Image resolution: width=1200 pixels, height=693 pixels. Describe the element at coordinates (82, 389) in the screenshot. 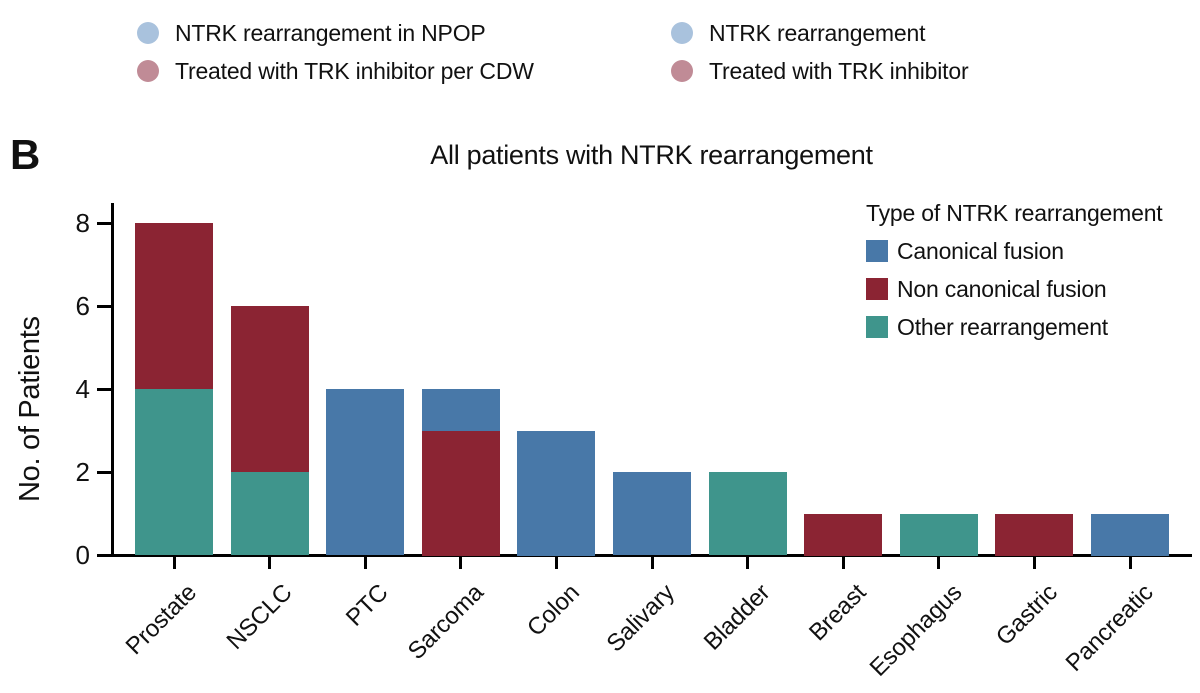

I see `y-axis-tick-label: 4` at that location.